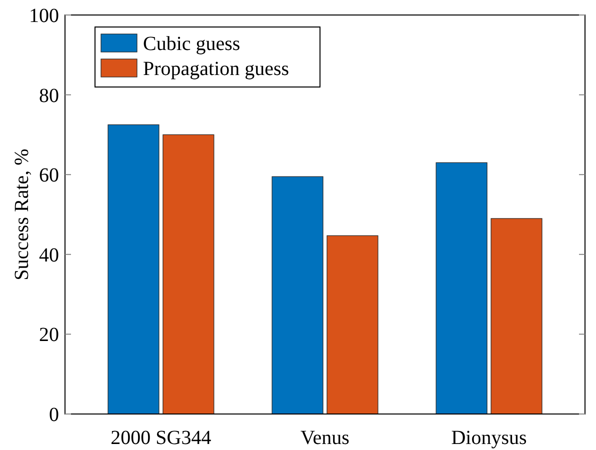 This screenshot has height=450, width=596. Describe the element at coordinates (49, 175) in the screenshot. I see `y-tick-label: 60` at that location.